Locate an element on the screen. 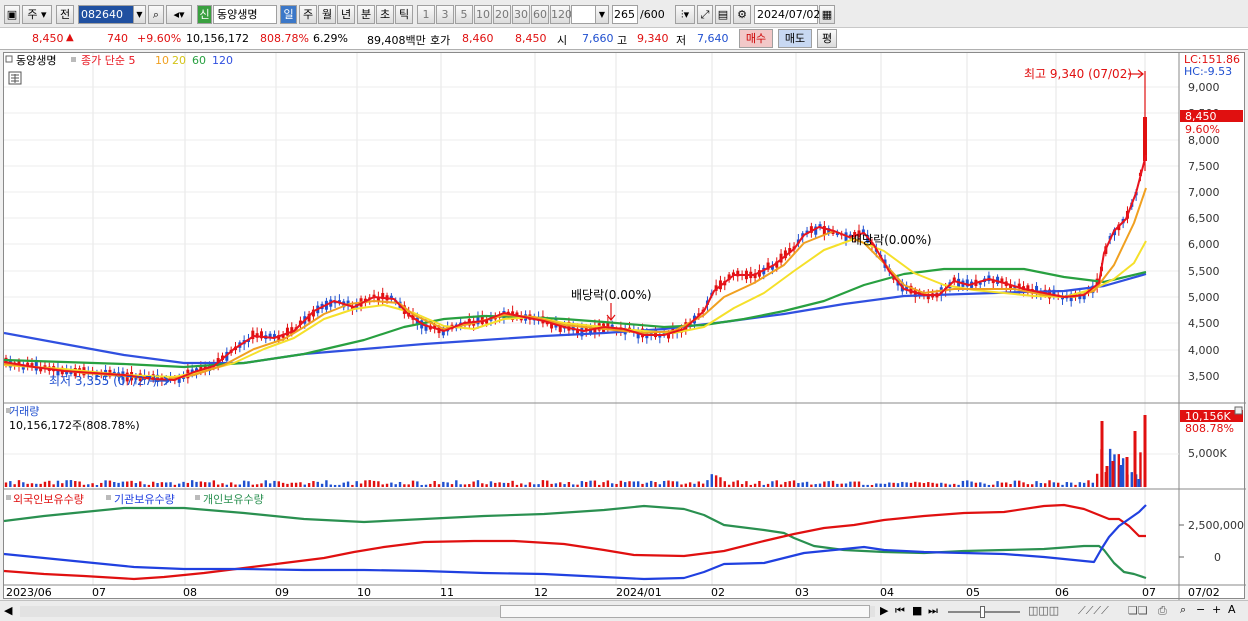 The width and height of the screenshot is (1248, 621). stock-name-field: 동양생명 is located at coordinates (245, 14).